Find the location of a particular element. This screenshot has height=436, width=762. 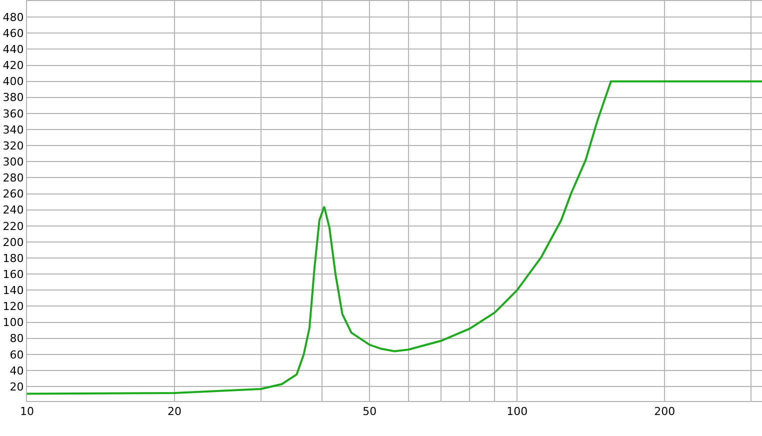

x-tick-label: 200 is located at coordinates (665, 411).